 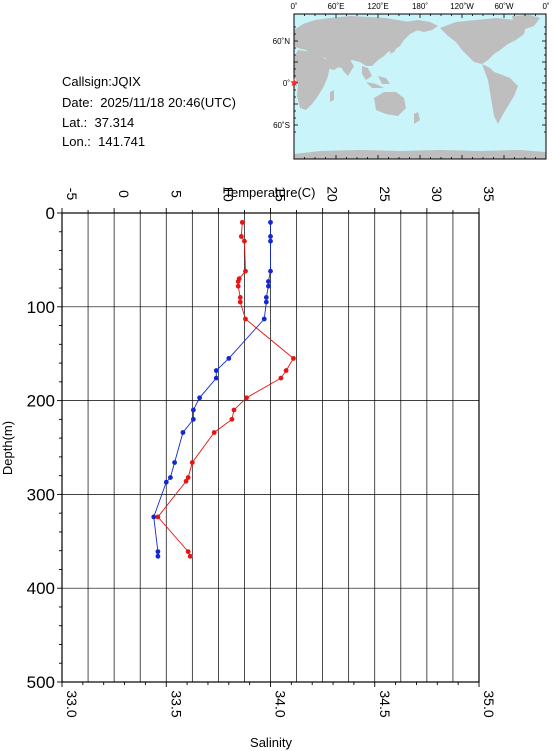 I want to click on date-label: Date: 2025/11/18 20:46(UTC), so click(x=149, y=102).